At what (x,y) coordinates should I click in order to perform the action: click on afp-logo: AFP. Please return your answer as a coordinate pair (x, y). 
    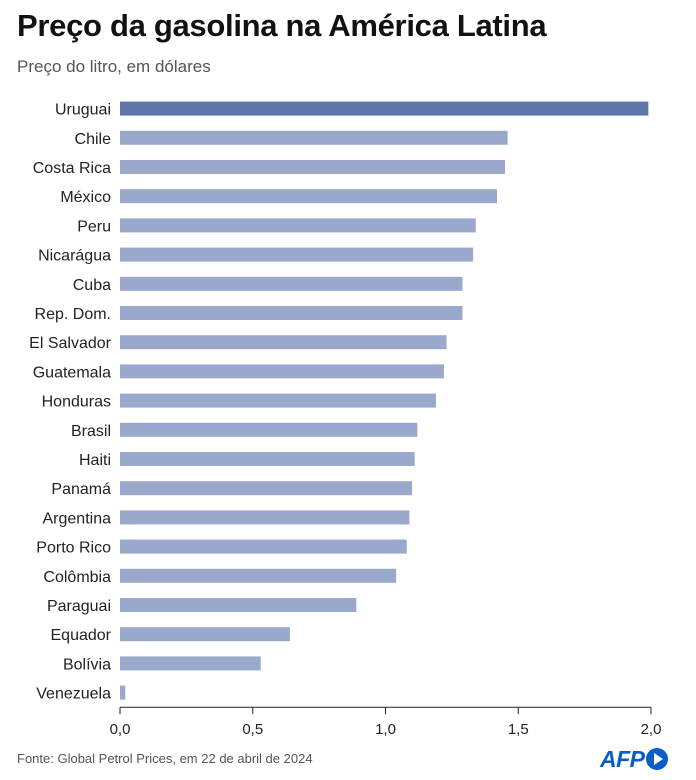
    Looking at the image, I should click on (634, 759).